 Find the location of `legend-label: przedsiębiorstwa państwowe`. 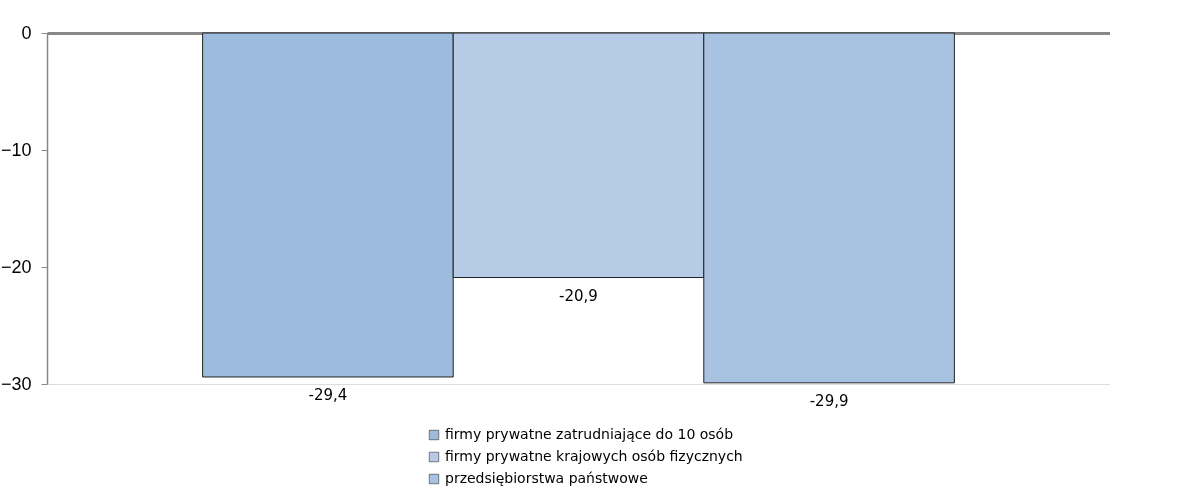

legend-label: przedsiębiorstwa państwowe is located at coordinates (546, 478).